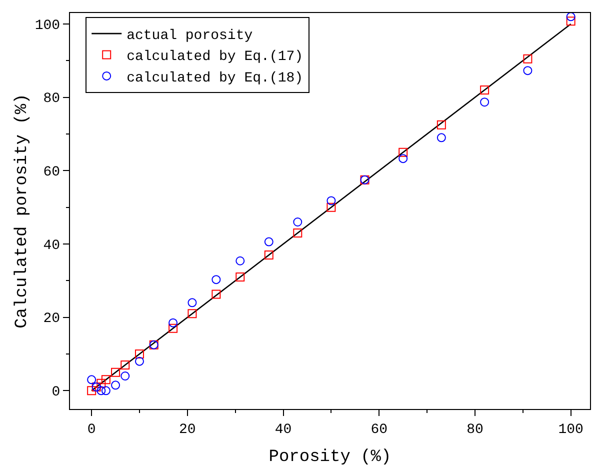  Describe the element at coordinates (47, 26) in the screenshot. I see `y-tick-label: 100` at that location.